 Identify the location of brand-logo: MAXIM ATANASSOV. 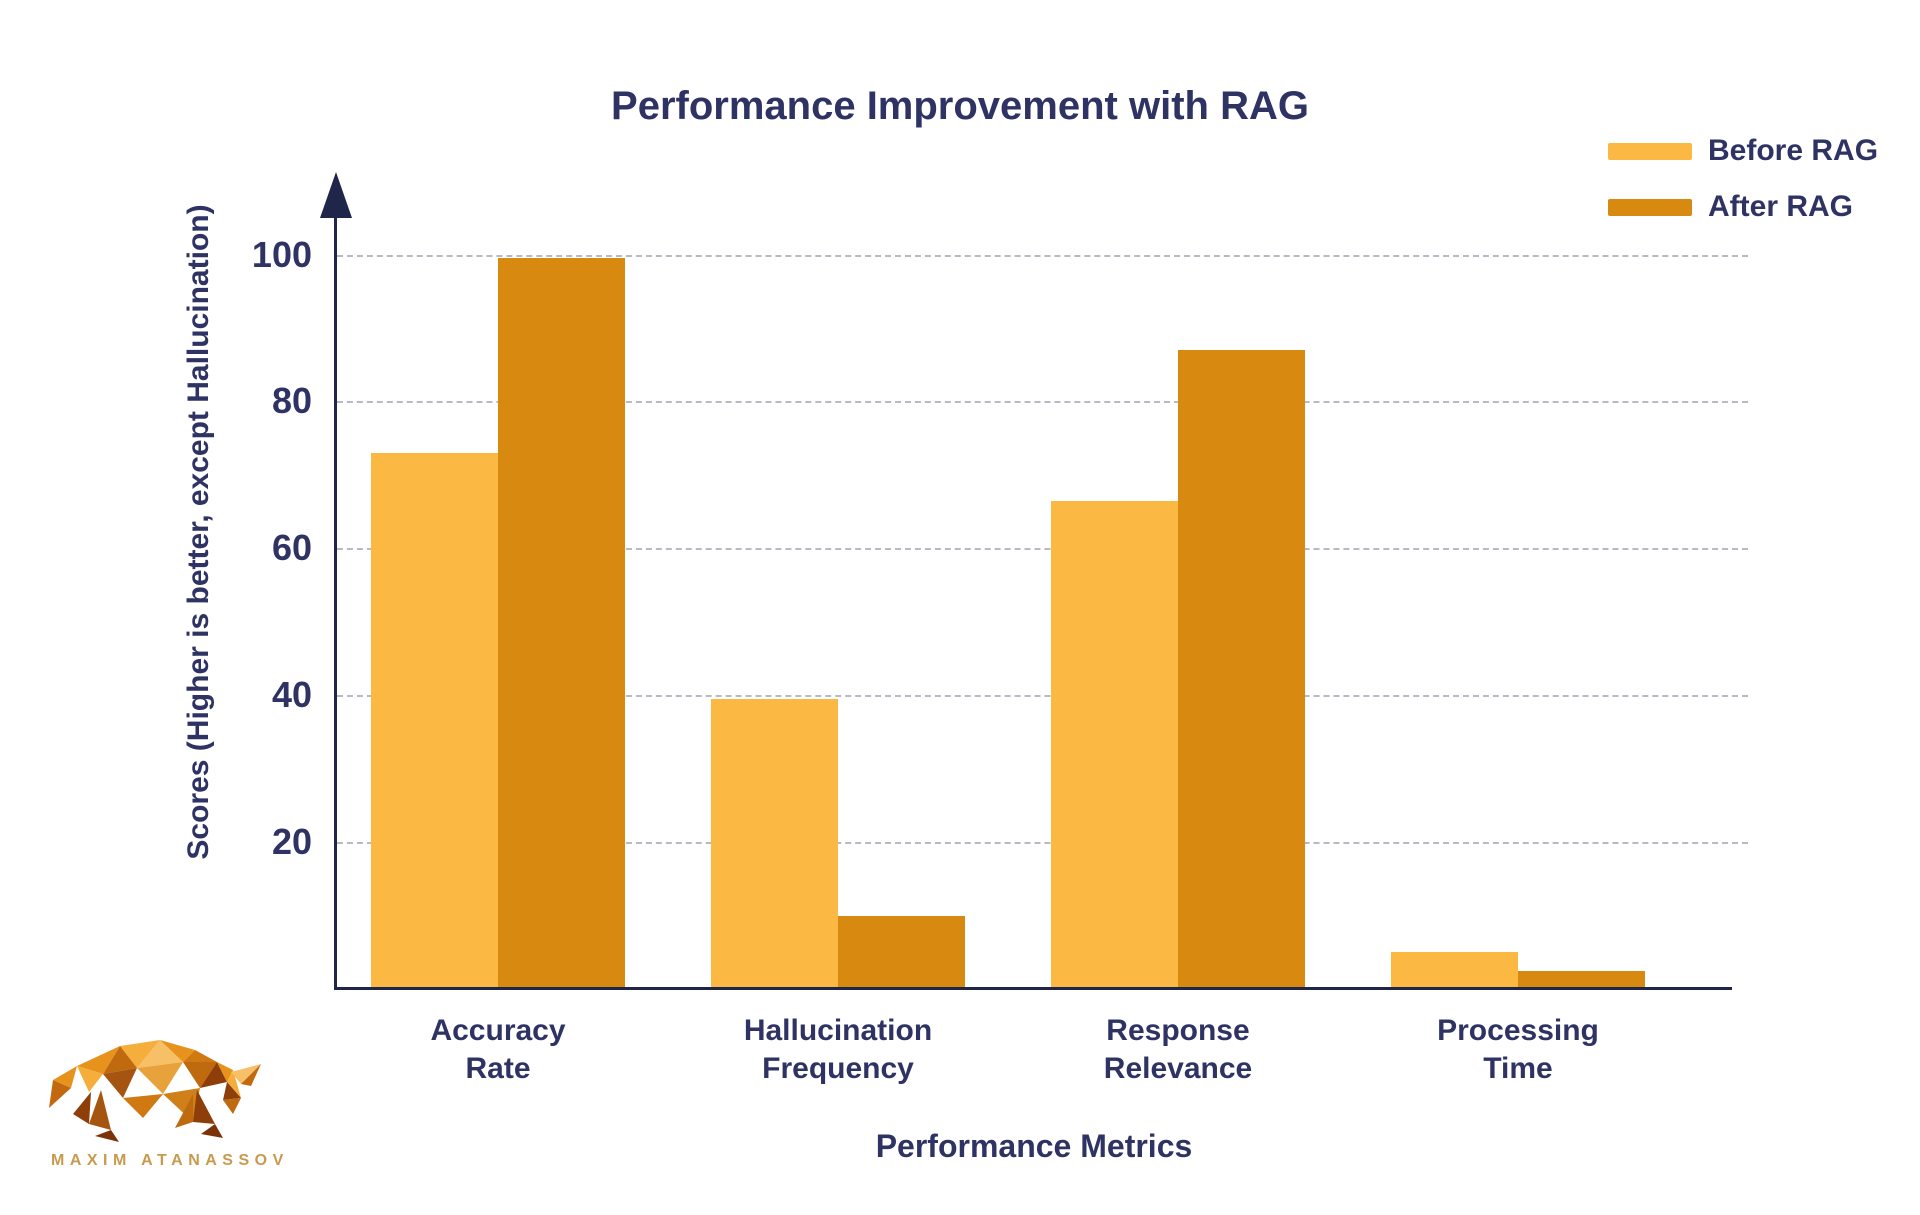
(167, 1101).